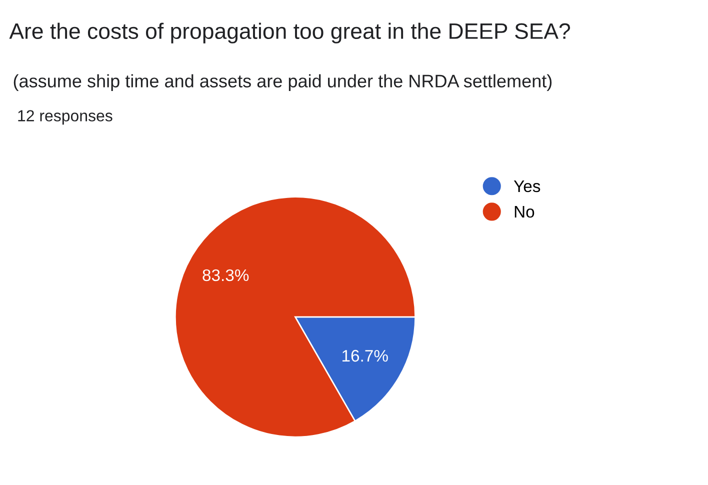  Describe the element at coordinates (225, 275) in the screenshot. I see `data-label: 83.3%` at that location.